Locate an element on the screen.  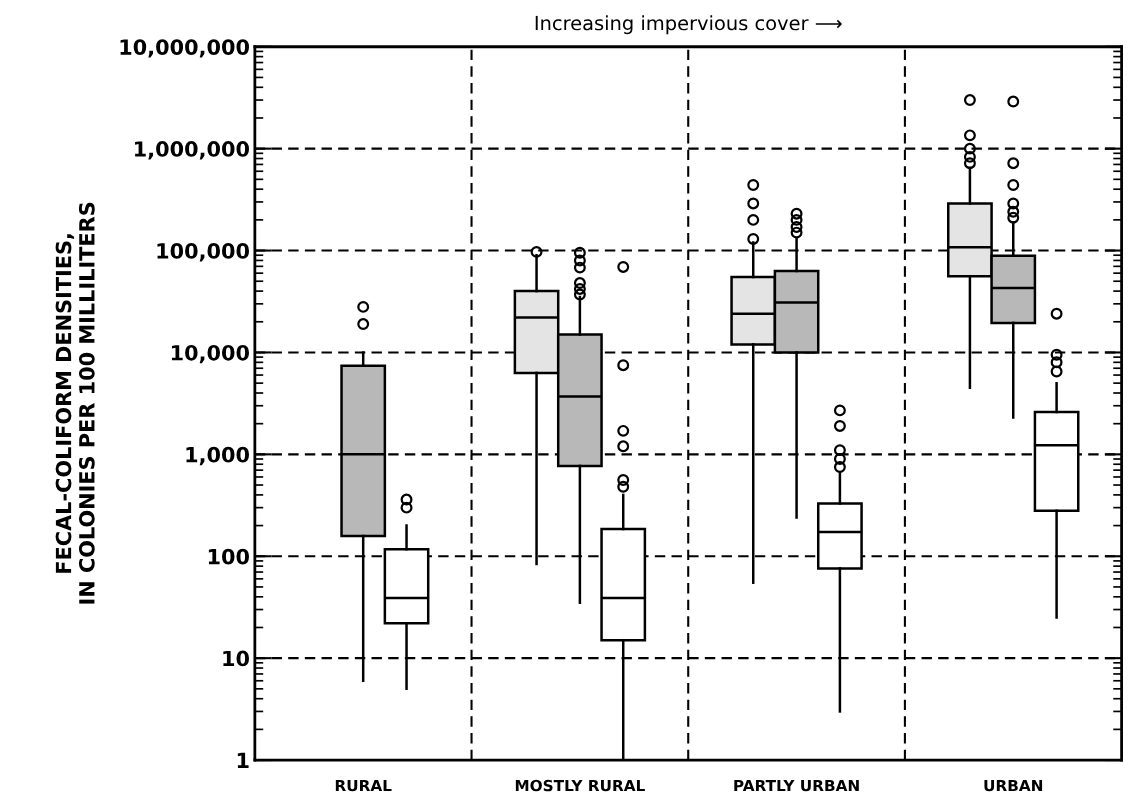
y-tick-label: 100 is located at coordinates (228, 556).